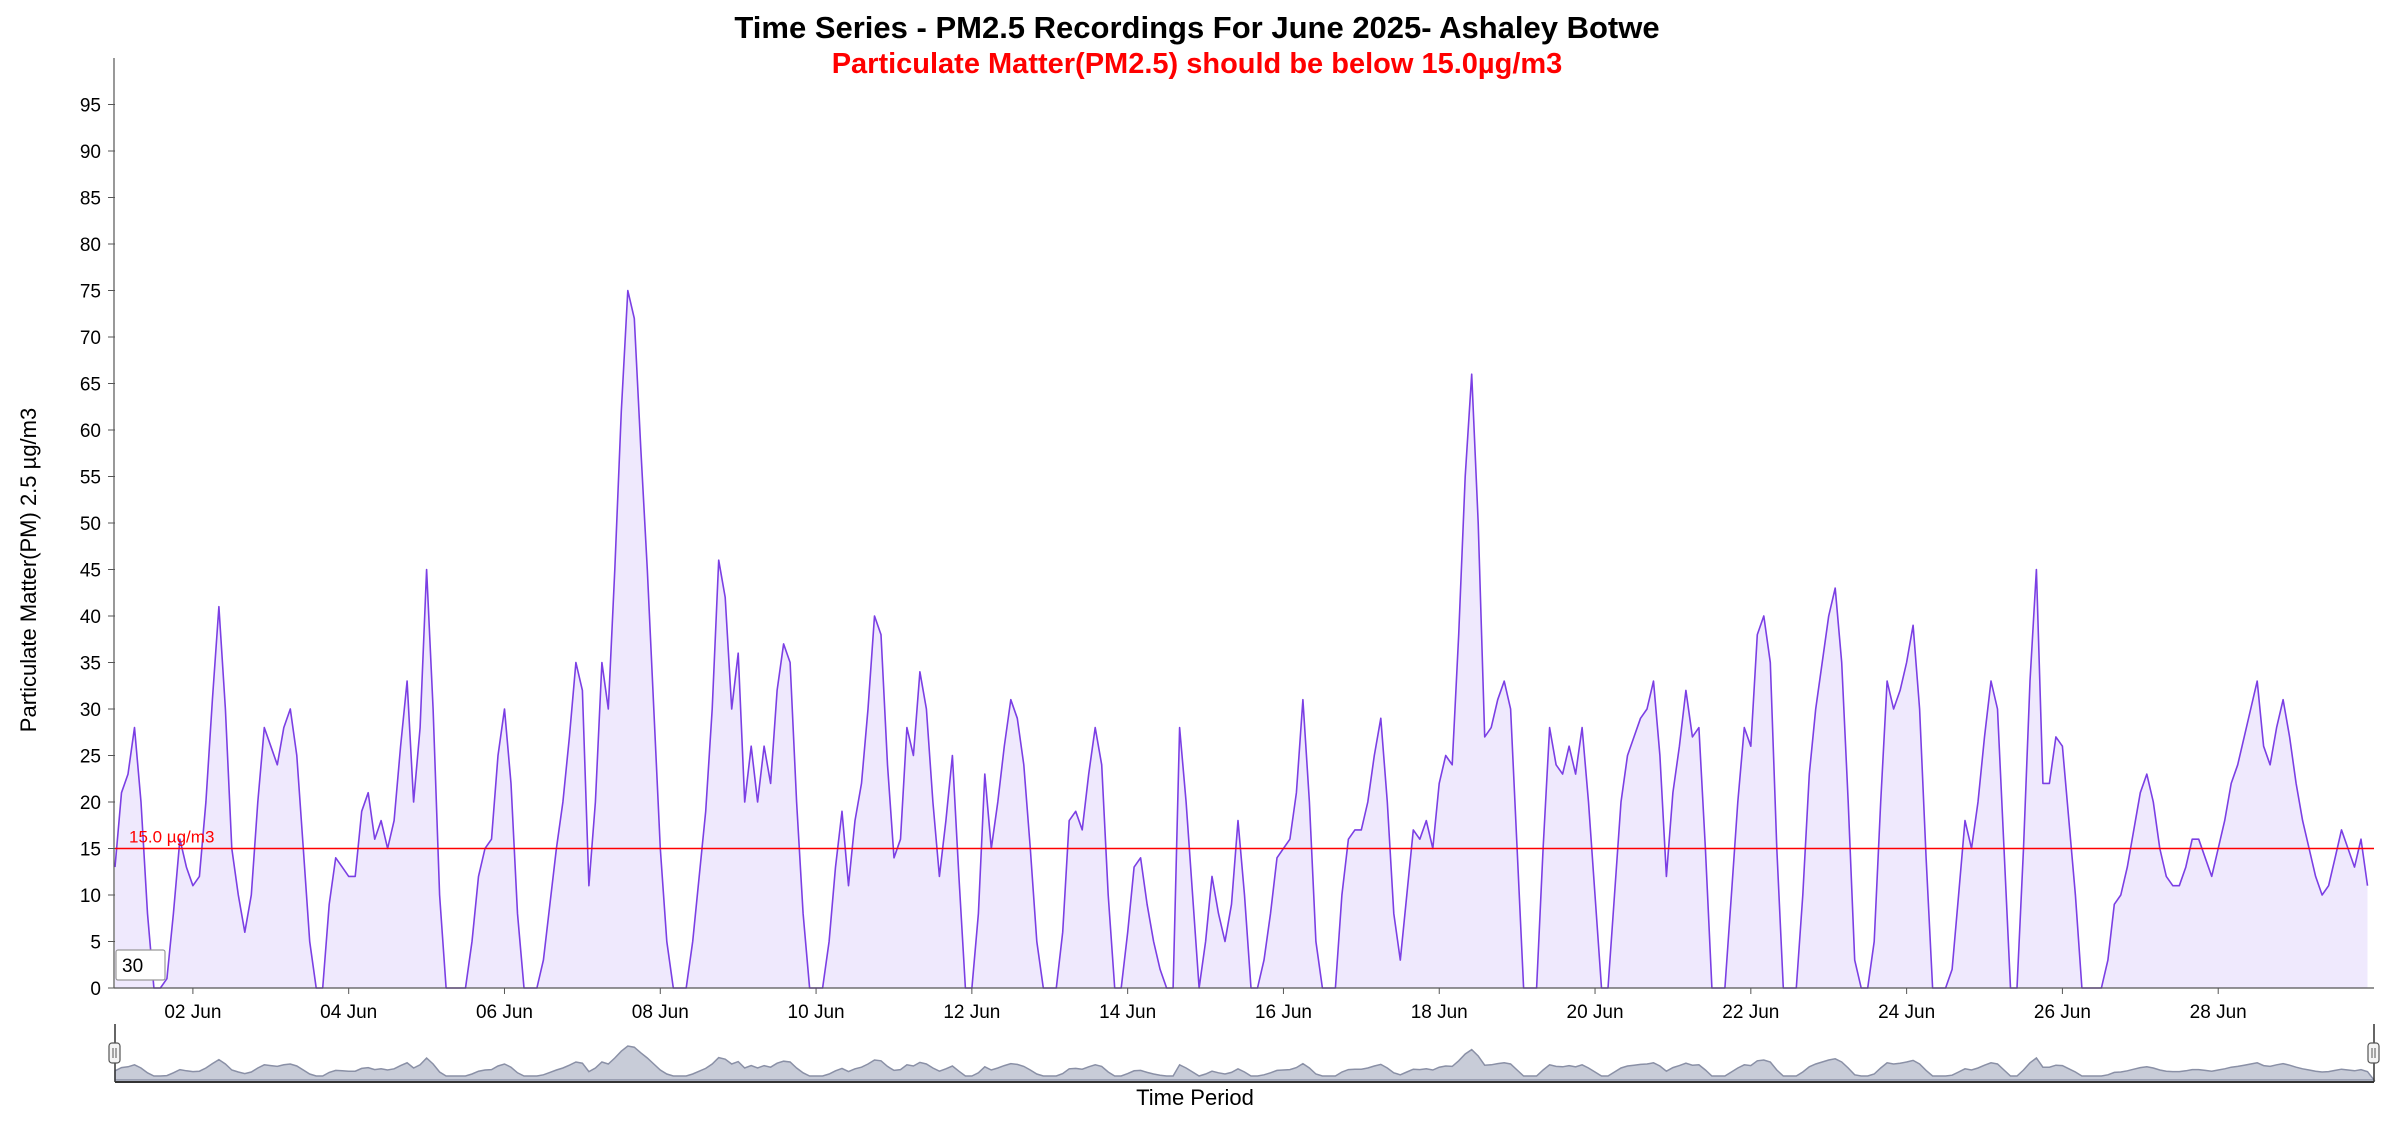  Describe the element at coordinates (90, 617) in the screenshot. I see `y-tick-label: 40` at that location.